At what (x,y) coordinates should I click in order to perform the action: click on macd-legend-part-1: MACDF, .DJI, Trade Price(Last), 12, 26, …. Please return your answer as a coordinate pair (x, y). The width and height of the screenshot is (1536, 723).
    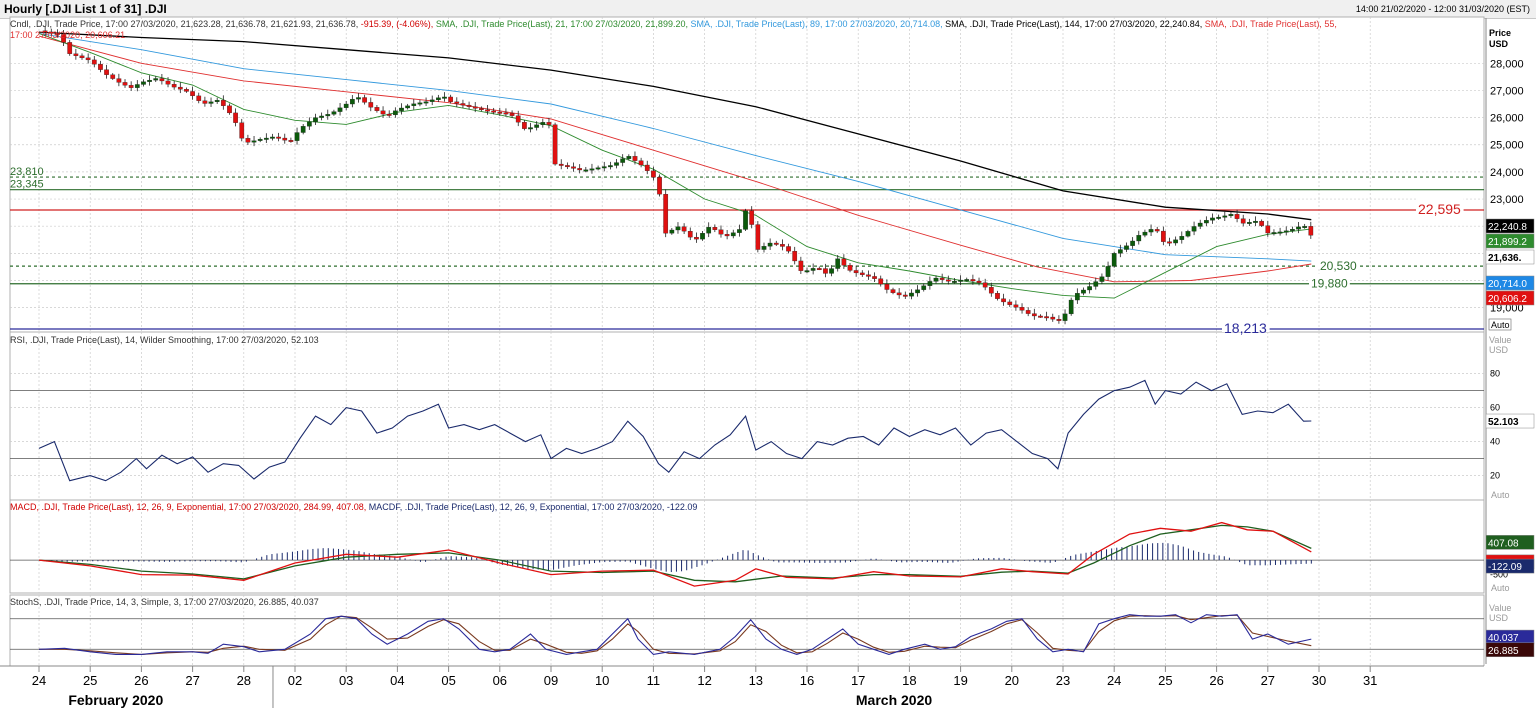
    Looking at the image, I should click on (533, 507).